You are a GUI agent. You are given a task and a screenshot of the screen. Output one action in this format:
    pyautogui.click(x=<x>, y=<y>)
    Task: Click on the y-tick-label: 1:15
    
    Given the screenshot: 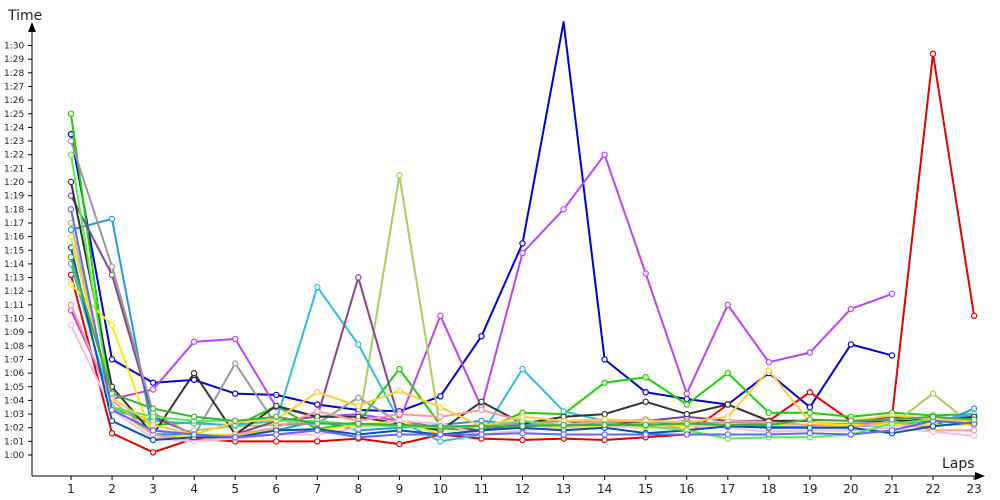 What is the action you would take?
    pyautogui.click(x=14, y=251)
    